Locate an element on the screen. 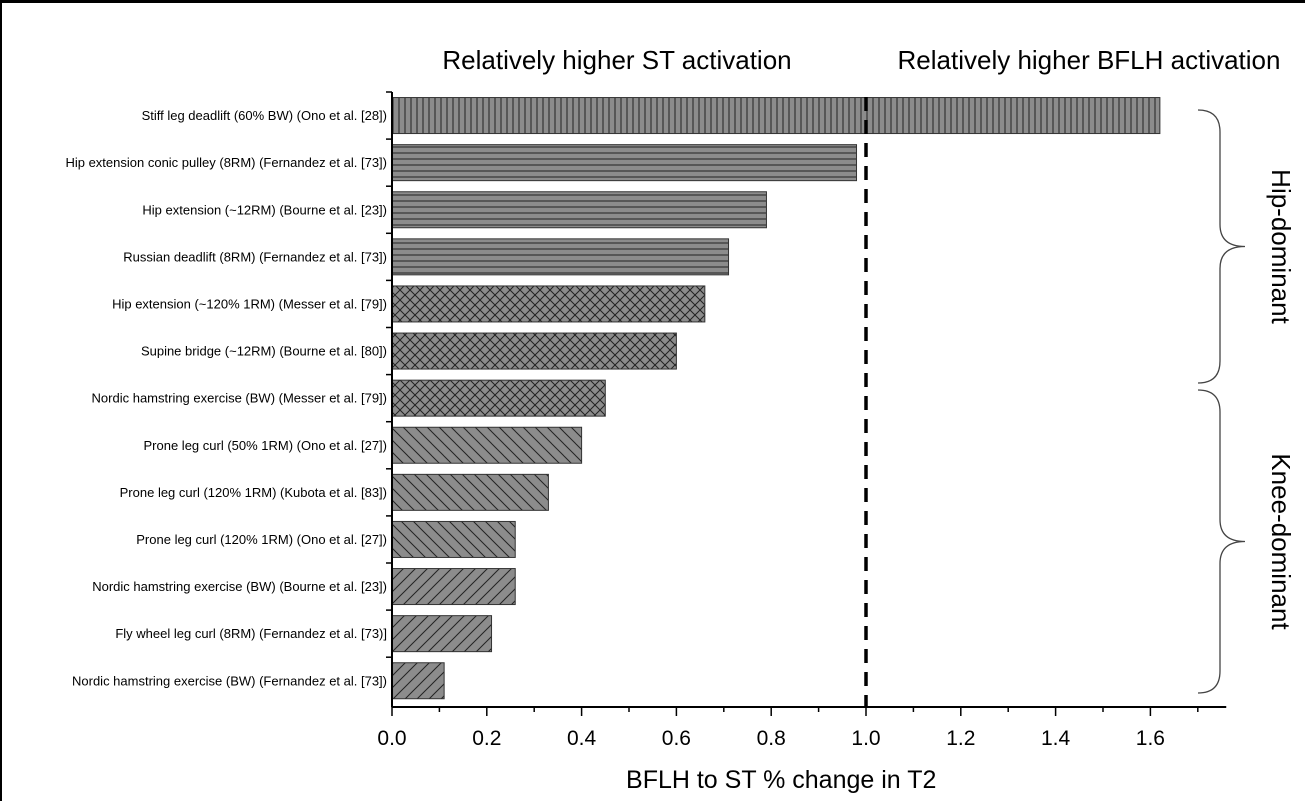 Image resolution: width=1305 pixels, height=801 pixels. x-tick-label: 1.0 is located at coordinates (865, 738).